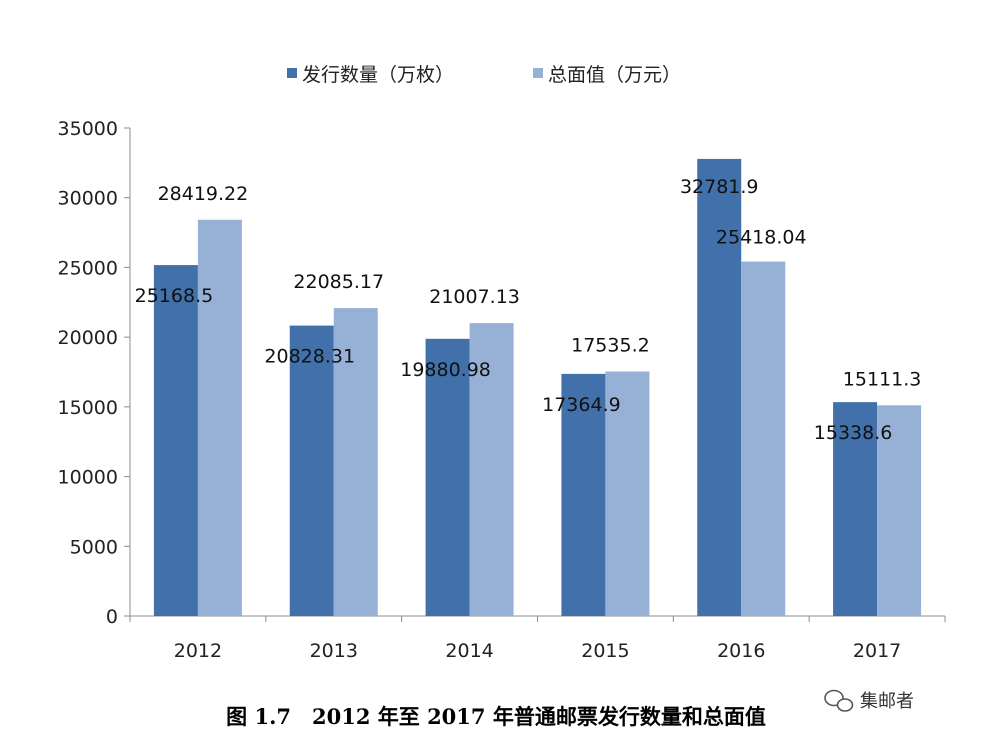  What do you see at coordinates (610, 346) in the screenshot?
I see `data-label-2015-series-2: 17535.2` at bounding box center [610, 346].